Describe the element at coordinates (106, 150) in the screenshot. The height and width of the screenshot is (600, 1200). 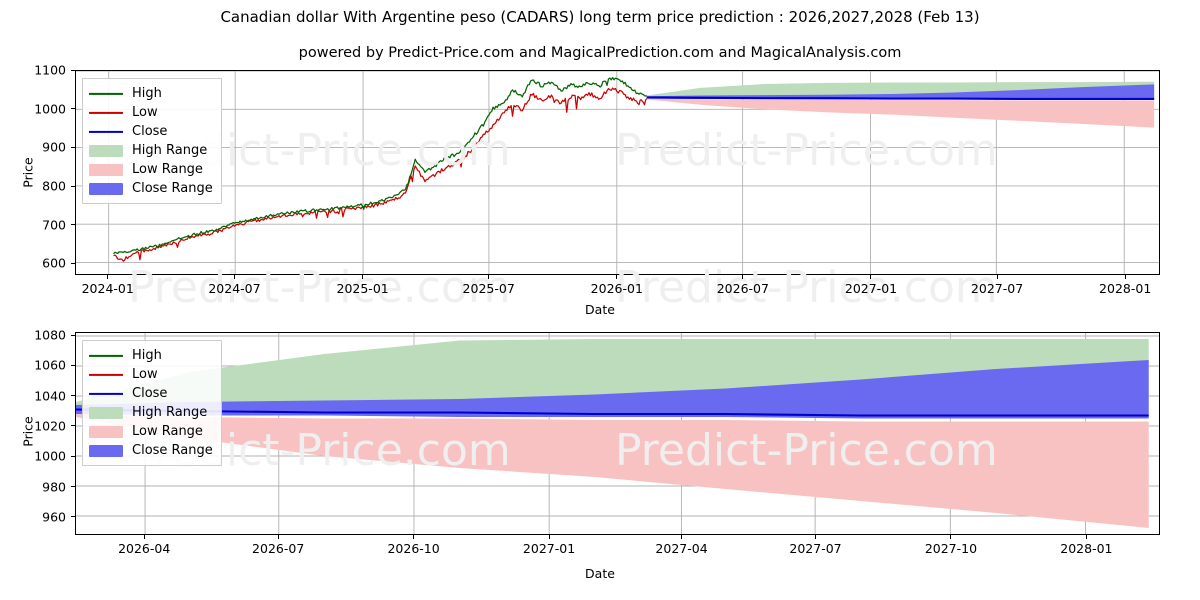
I see `legend-swatch-high-range` at that location.